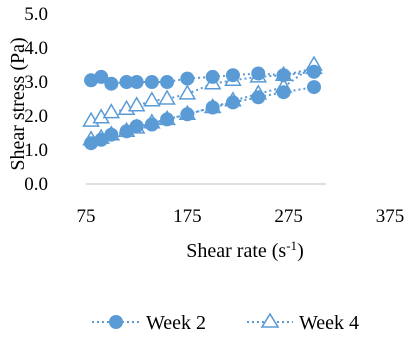 Image resolution: width=404 pixels, height=338 pixels. What do you see at coordinates (36, 14) in the screenshot?
I see `y-tick-label: 5.0` at bounding box center [36, 14].